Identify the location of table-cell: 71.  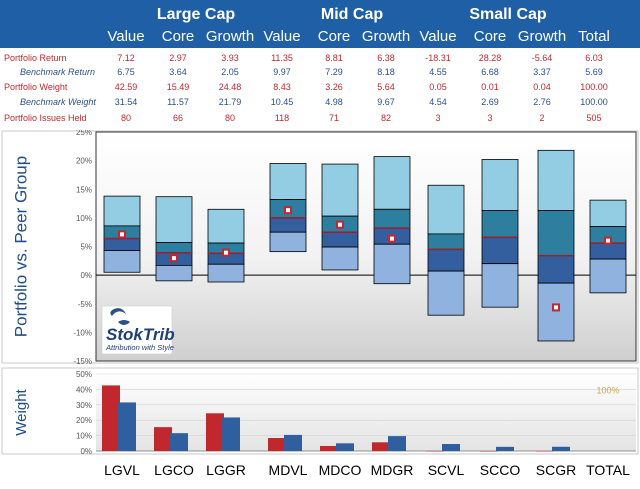
(333, 118).